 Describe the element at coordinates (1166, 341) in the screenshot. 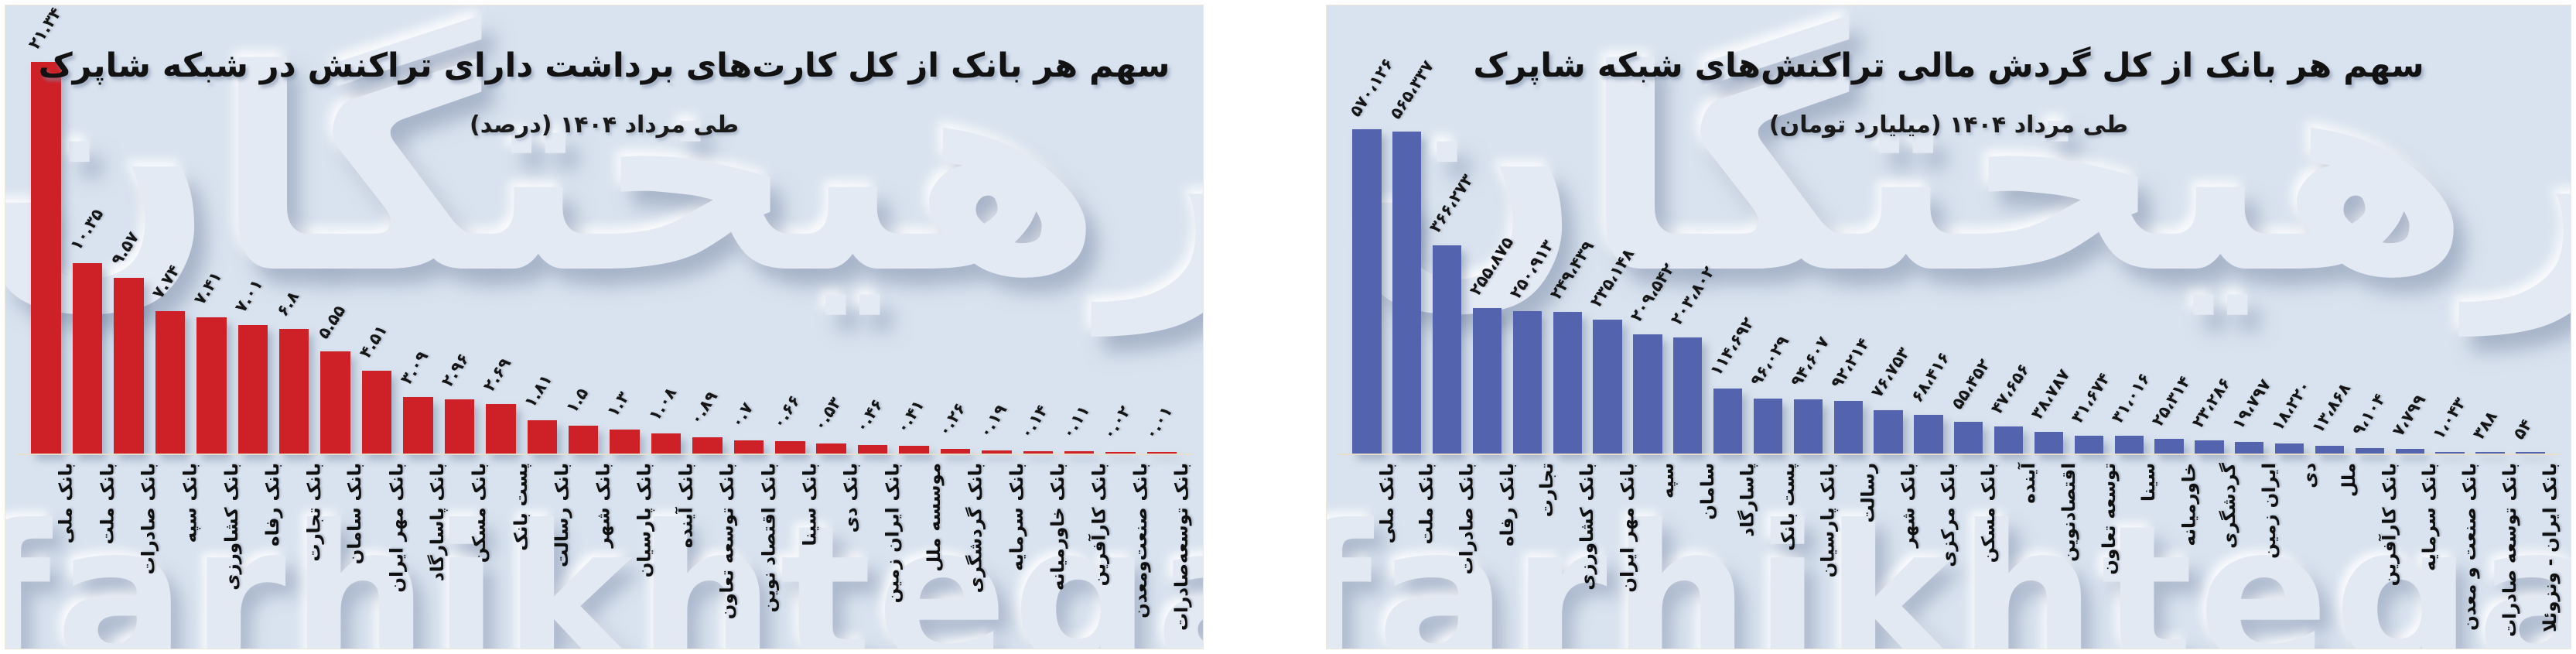

I see `bar-column: ۰.۰۱ بانک توسعه‌صادرات` at that location.